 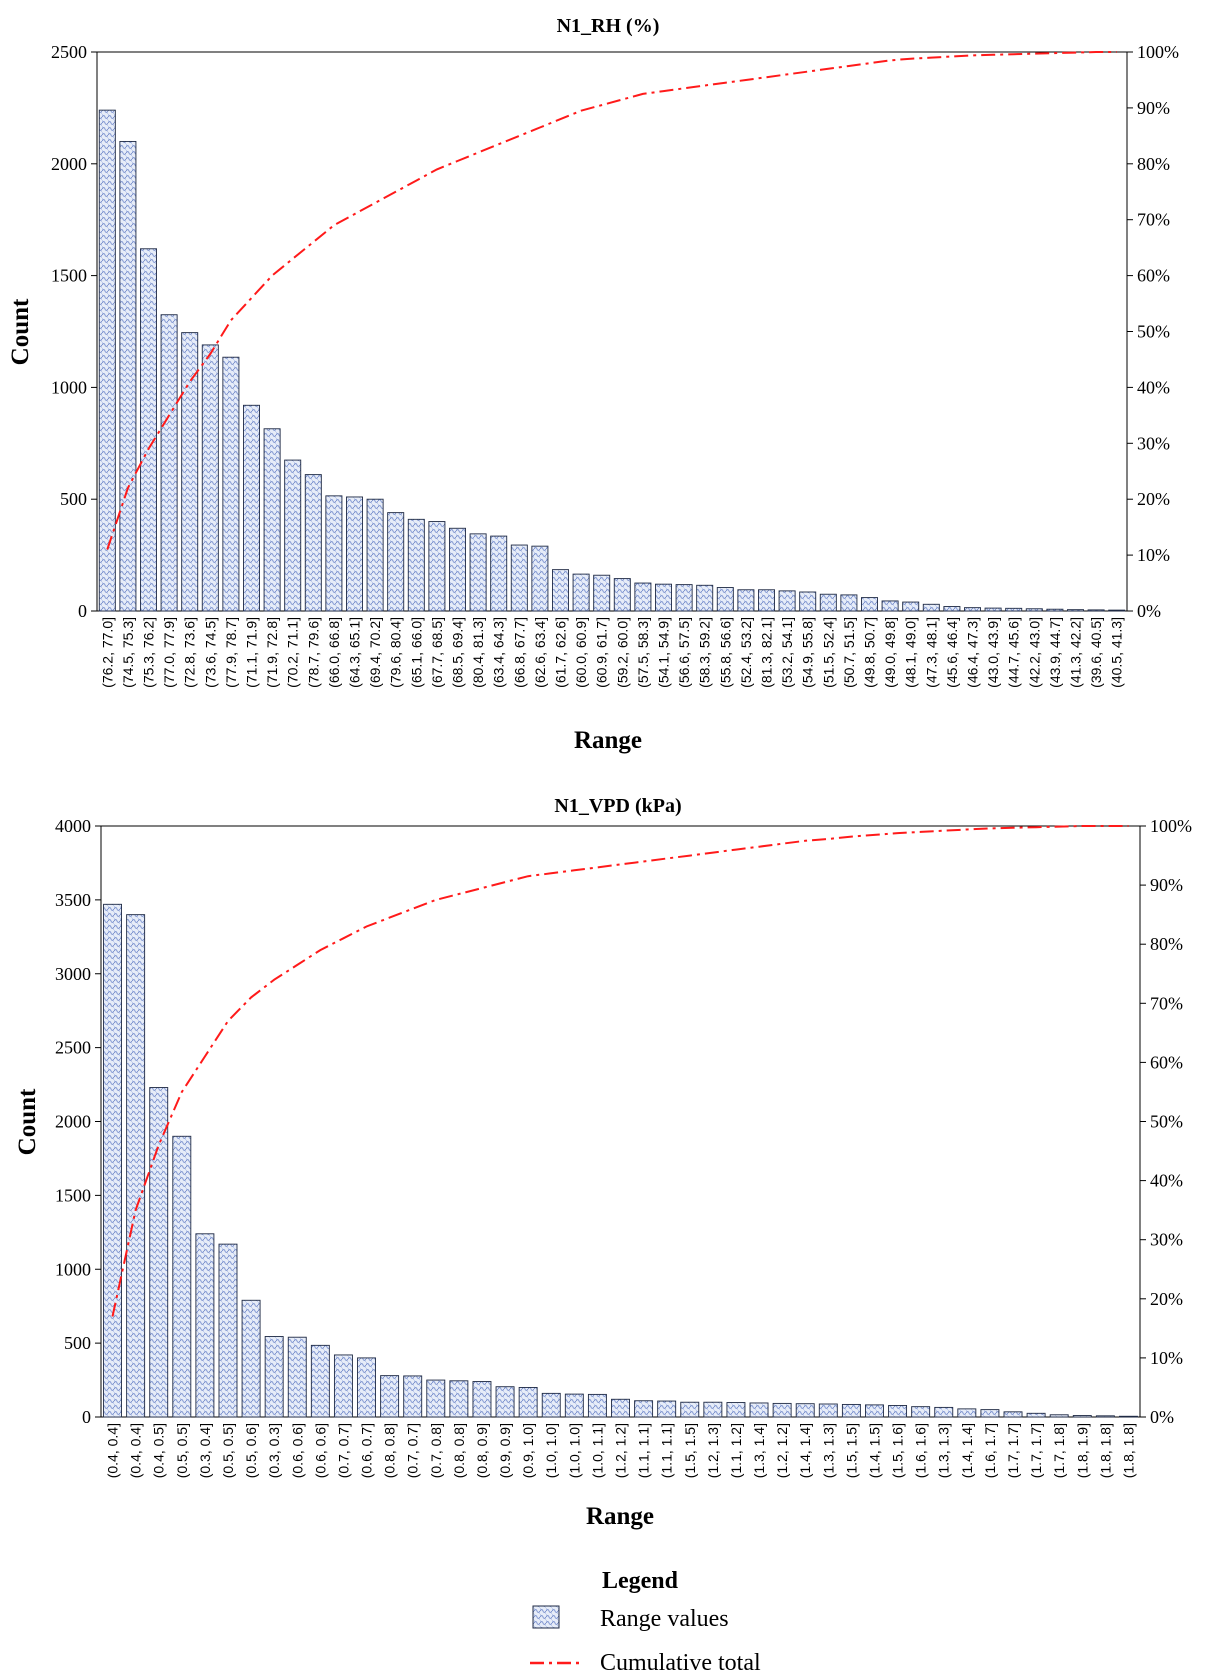 I want to click on vpd-category-label: (1.4, 1.5], so click(x=874, y=1450).